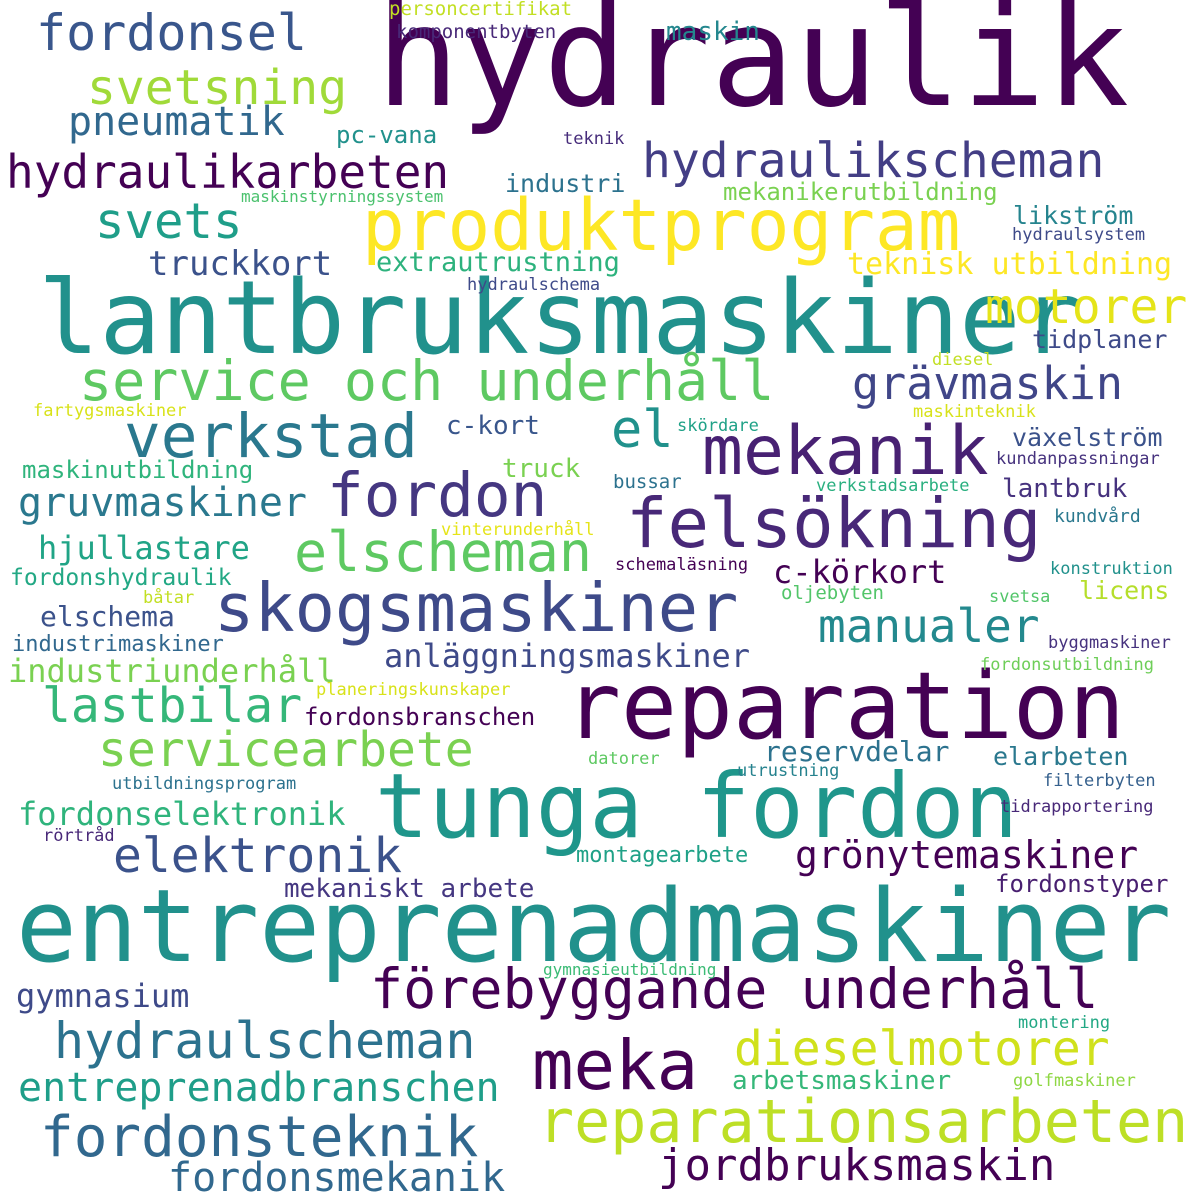 The width and height of the screenshot is (1200, 1200). I want to click on word-maskinutbildning: maskinutbildning, so click(138, 470).